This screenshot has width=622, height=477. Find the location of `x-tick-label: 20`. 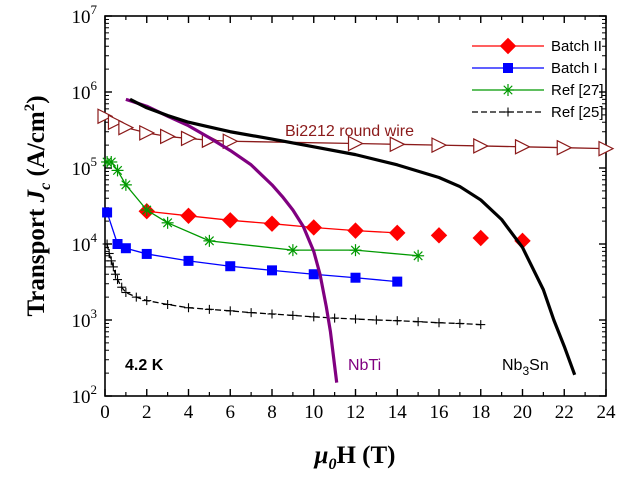

x-tick-label: 20 is located at coordinates (522, 412).